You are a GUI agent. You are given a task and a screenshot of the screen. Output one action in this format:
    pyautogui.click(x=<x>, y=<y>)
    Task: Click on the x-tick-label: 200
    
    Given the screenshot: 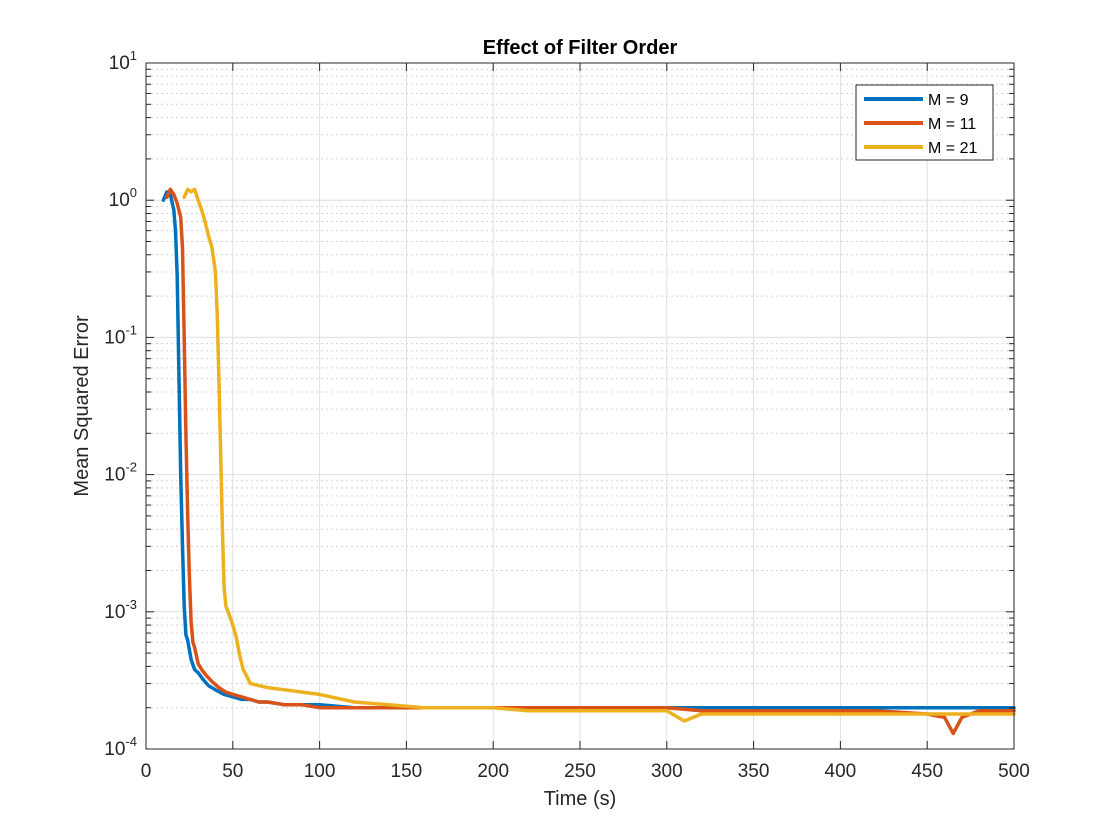 What is the action you would take?
    pyautogui.click(x=493, y=771)
    